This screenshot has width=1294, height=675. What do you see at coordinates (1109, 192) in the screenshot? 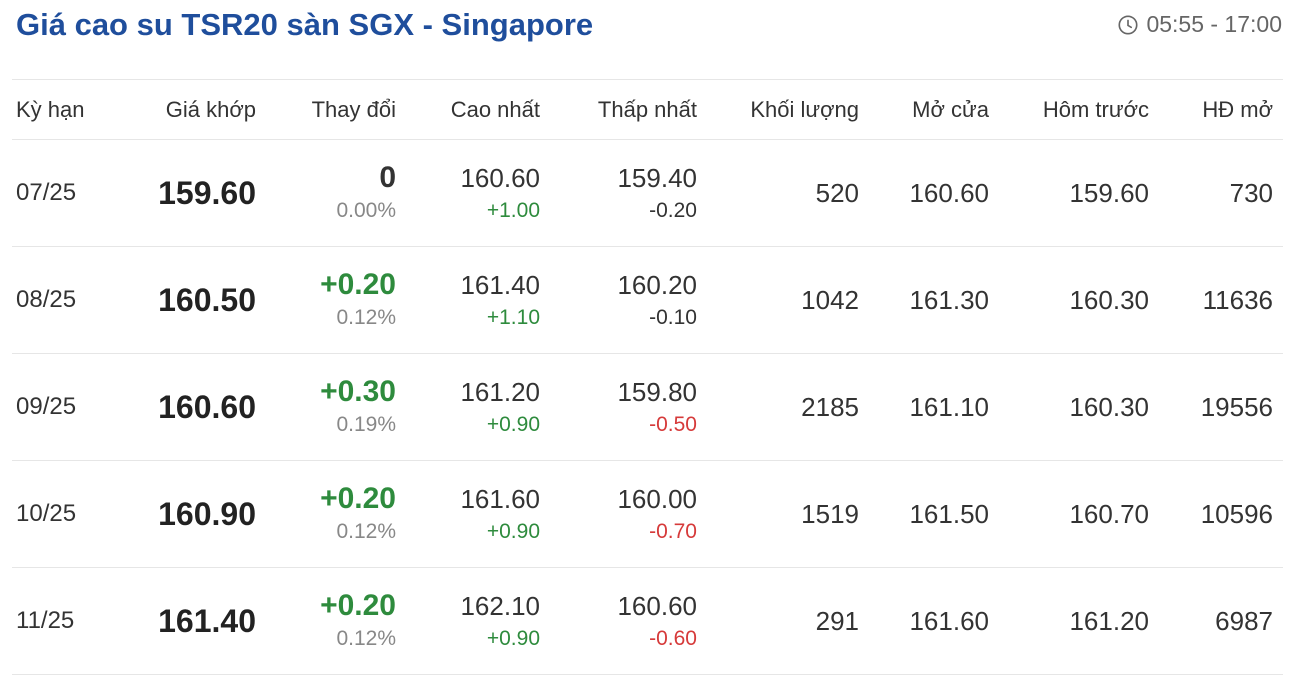
I see `previous-value: 159.60` at bounding box center [1109, 192].